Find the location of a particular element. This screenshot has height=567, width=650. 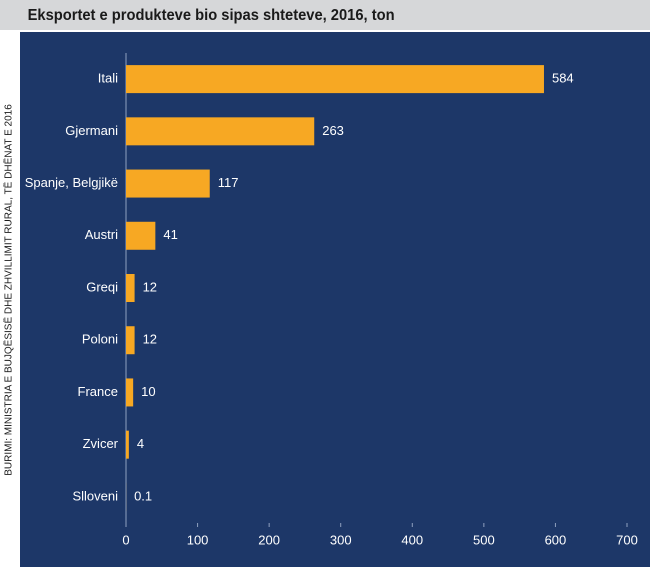

y-tick-label: Gjermani is located at coordinates (91, 130).